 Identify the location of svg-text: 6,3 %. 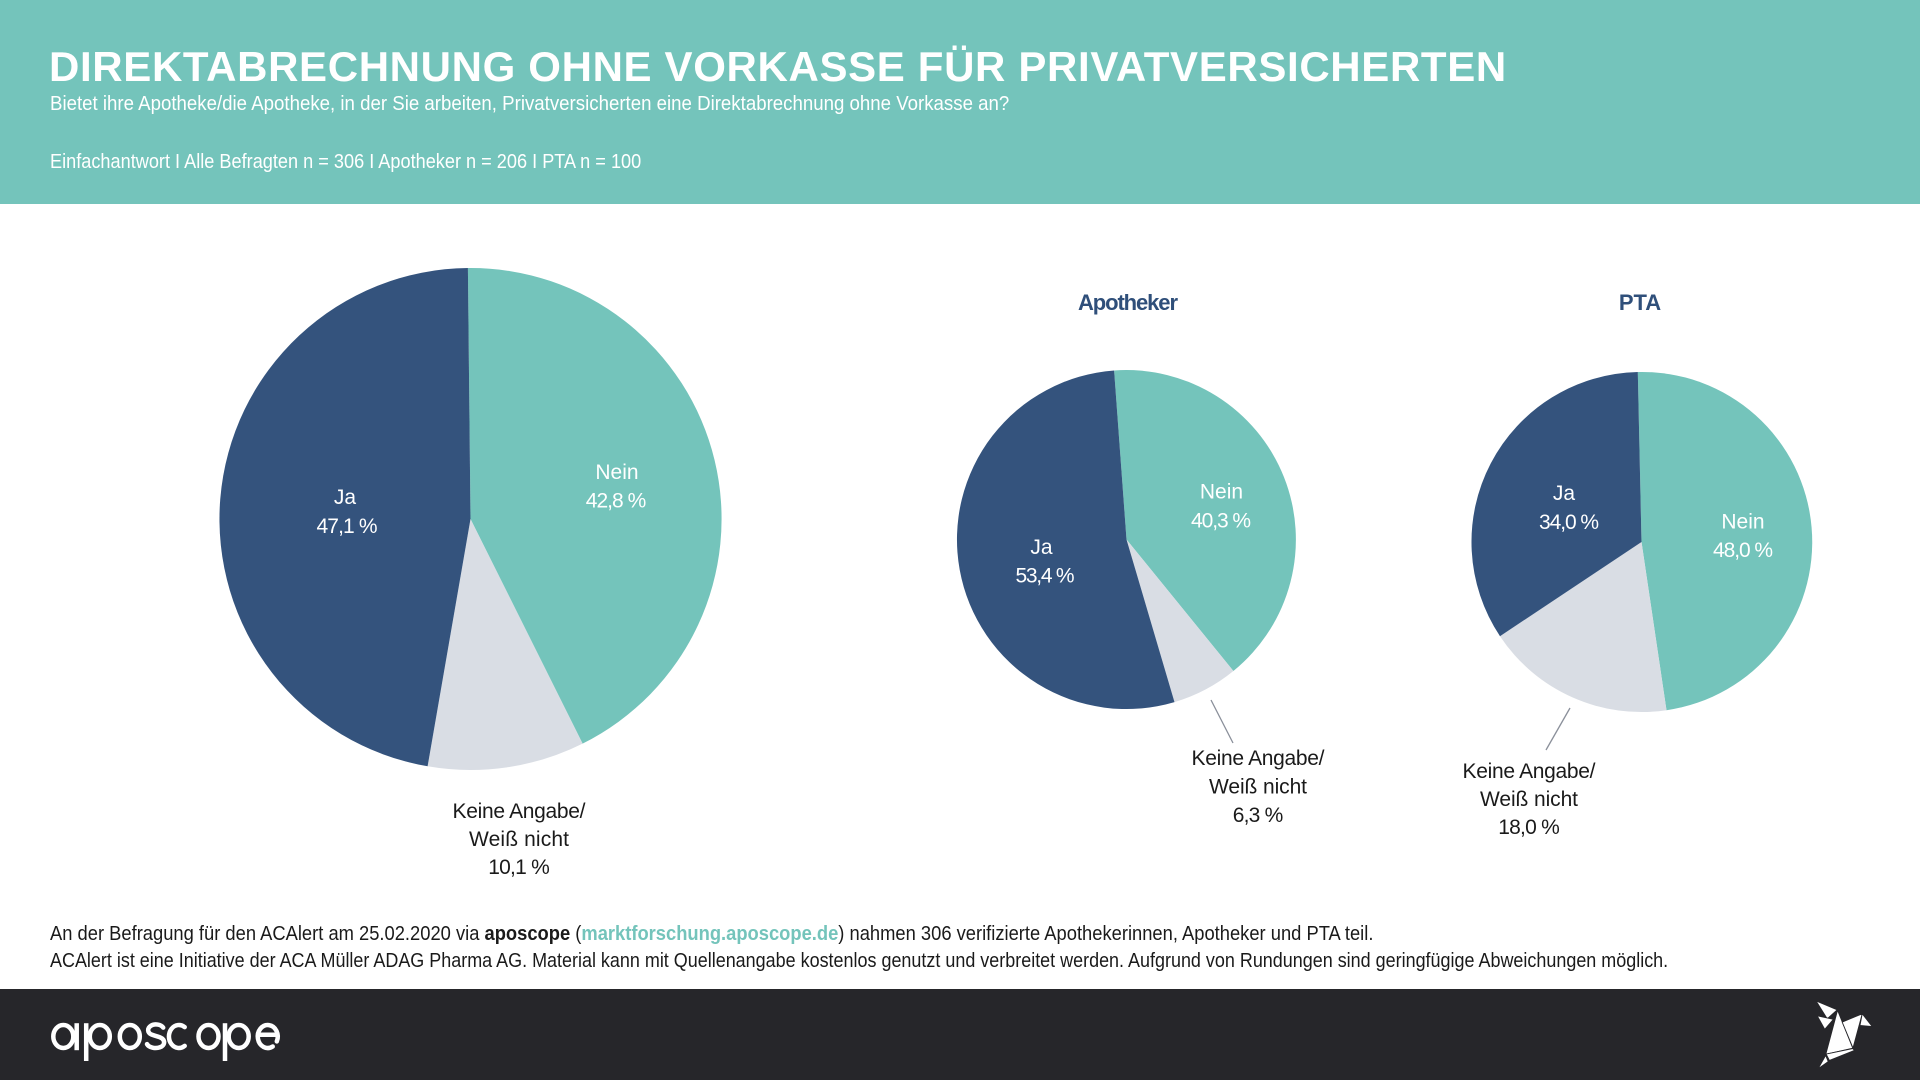
(1258, 815).